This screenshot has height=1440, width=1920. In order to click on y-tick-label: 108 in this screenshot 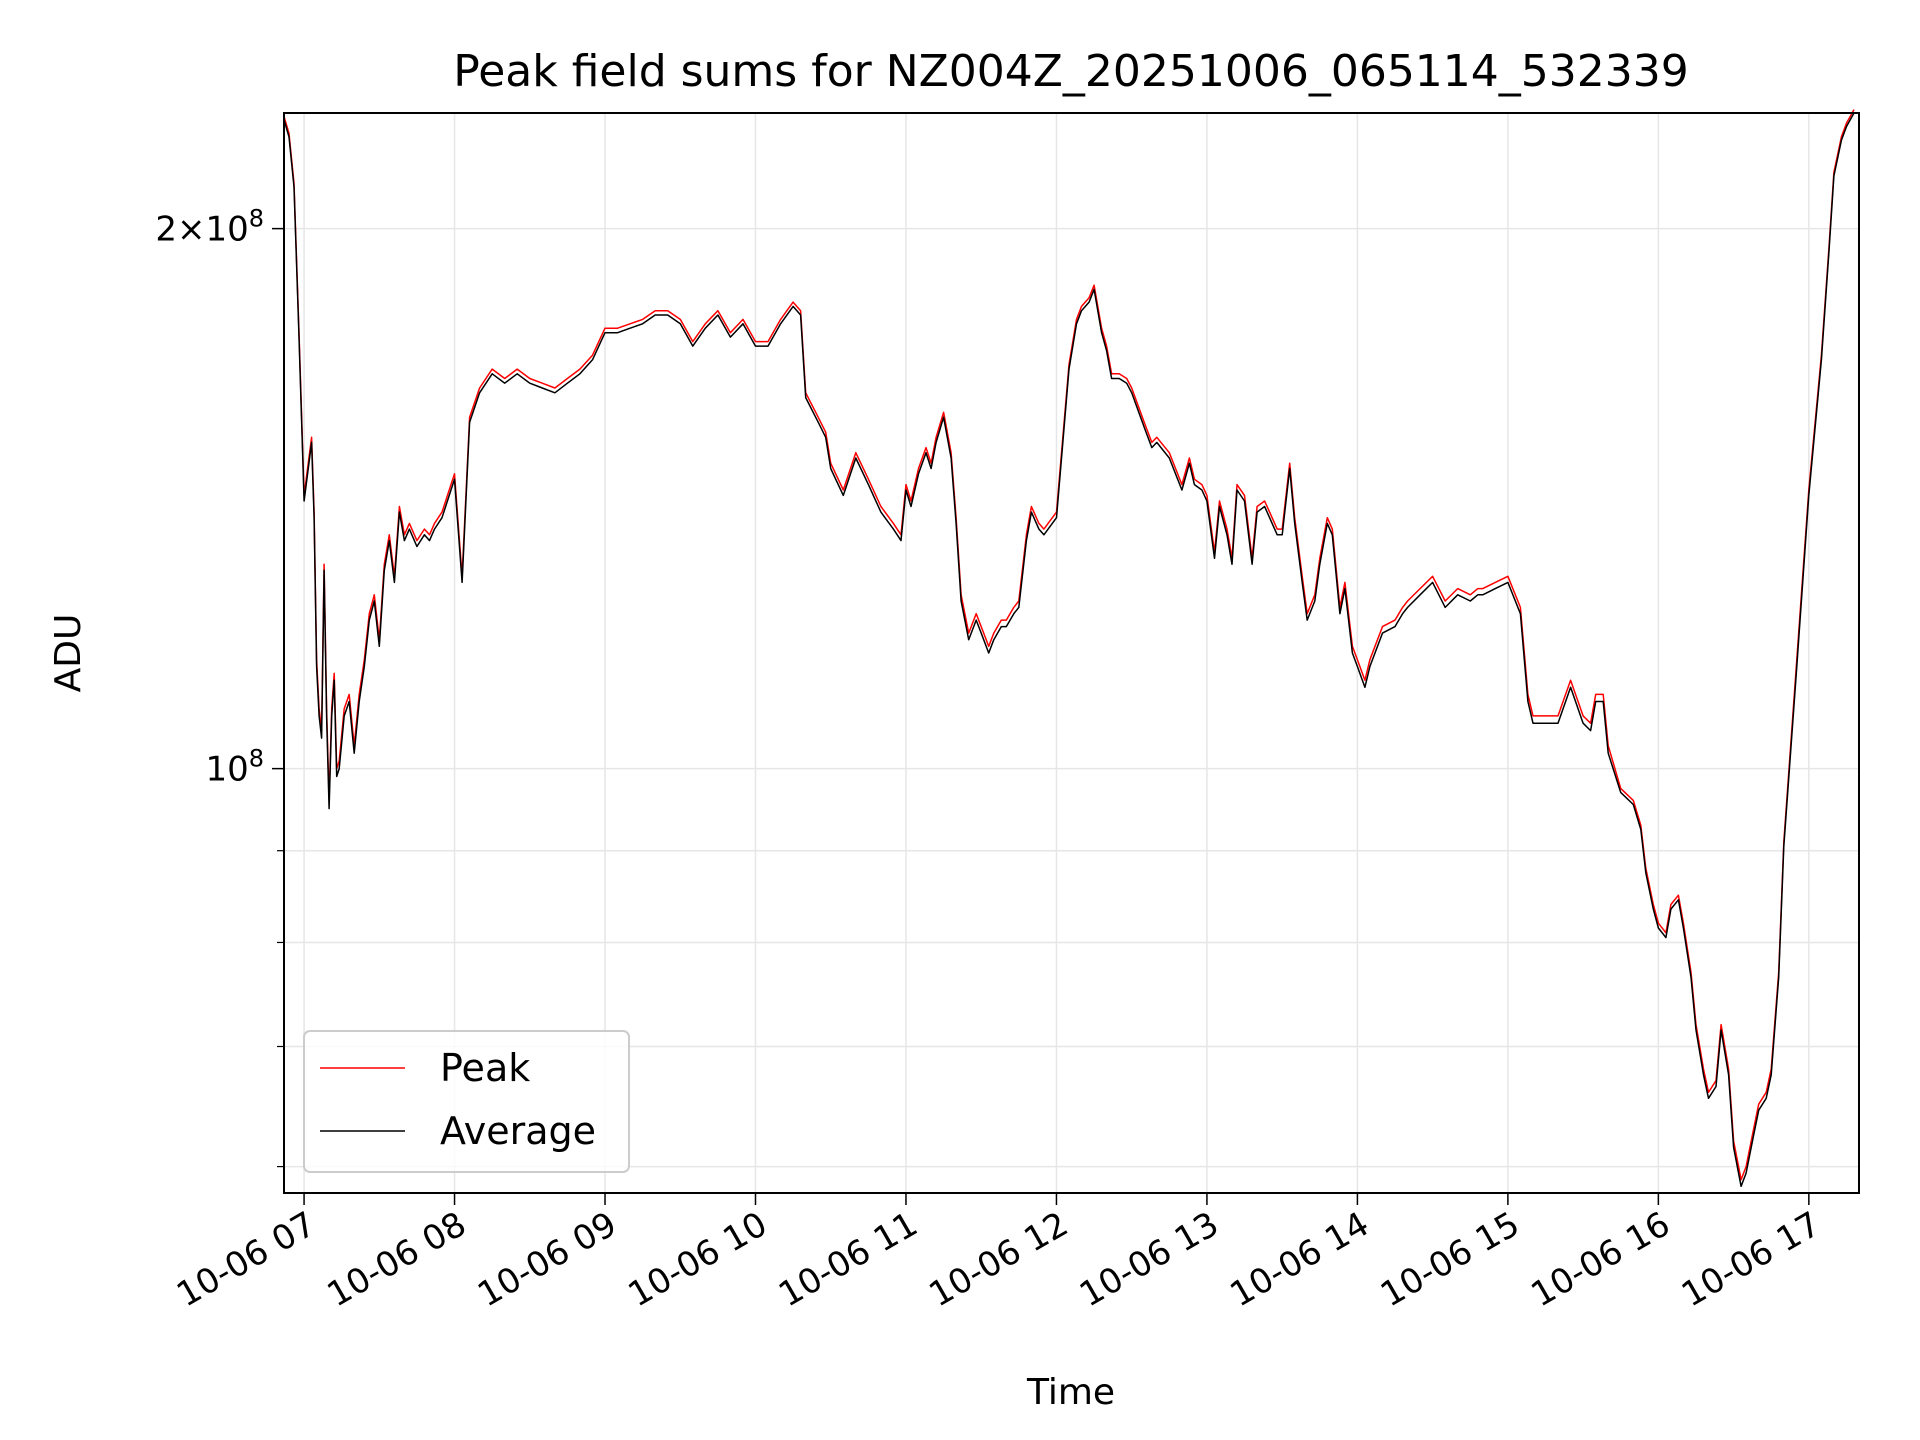, I will do `click(234, 767)`.